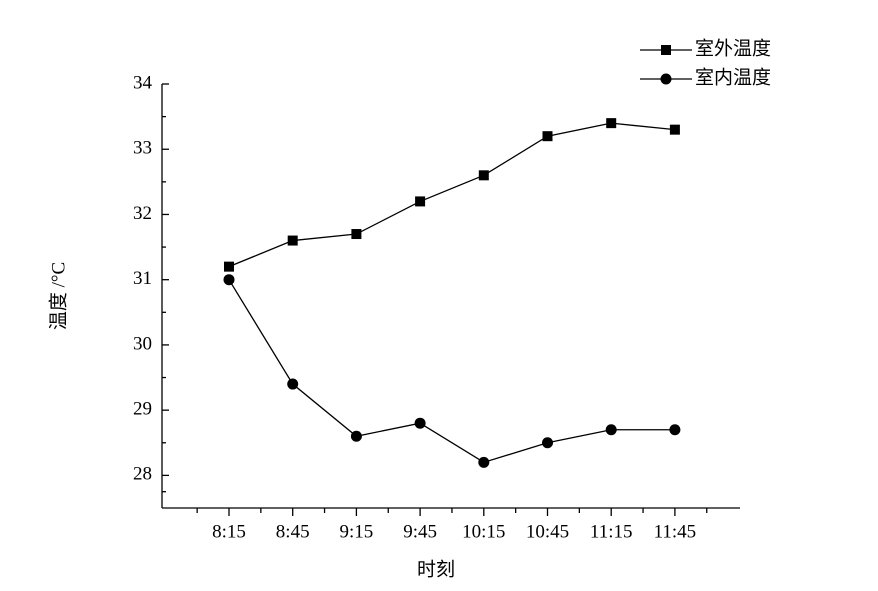  Describe the element at coordinates (142, 278) in the screenshot. I see `y-tick-label: 31` at that location.